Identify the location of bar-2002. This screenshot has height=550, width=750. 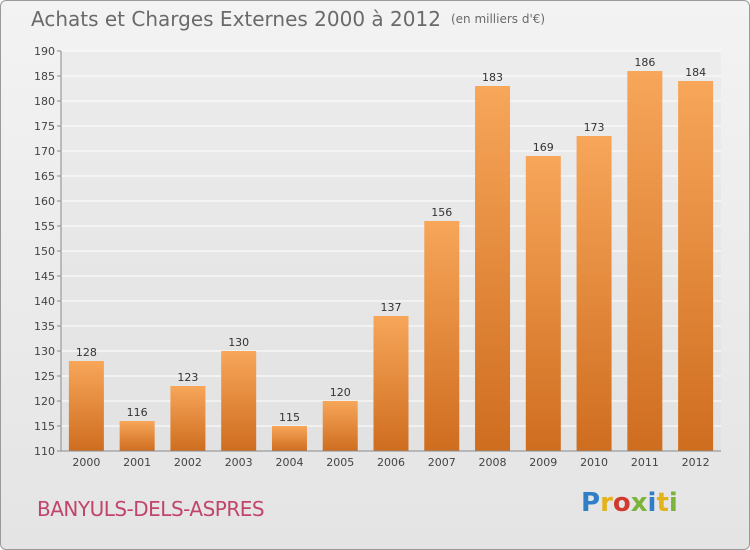
(188, 418).